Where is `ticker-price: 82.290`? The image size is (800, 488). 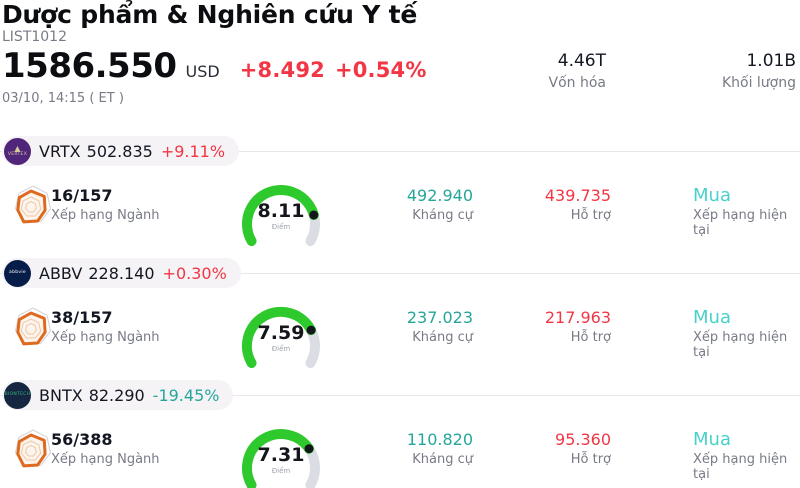
ticker-price: 82.290 is located at coordinates (116, 395).